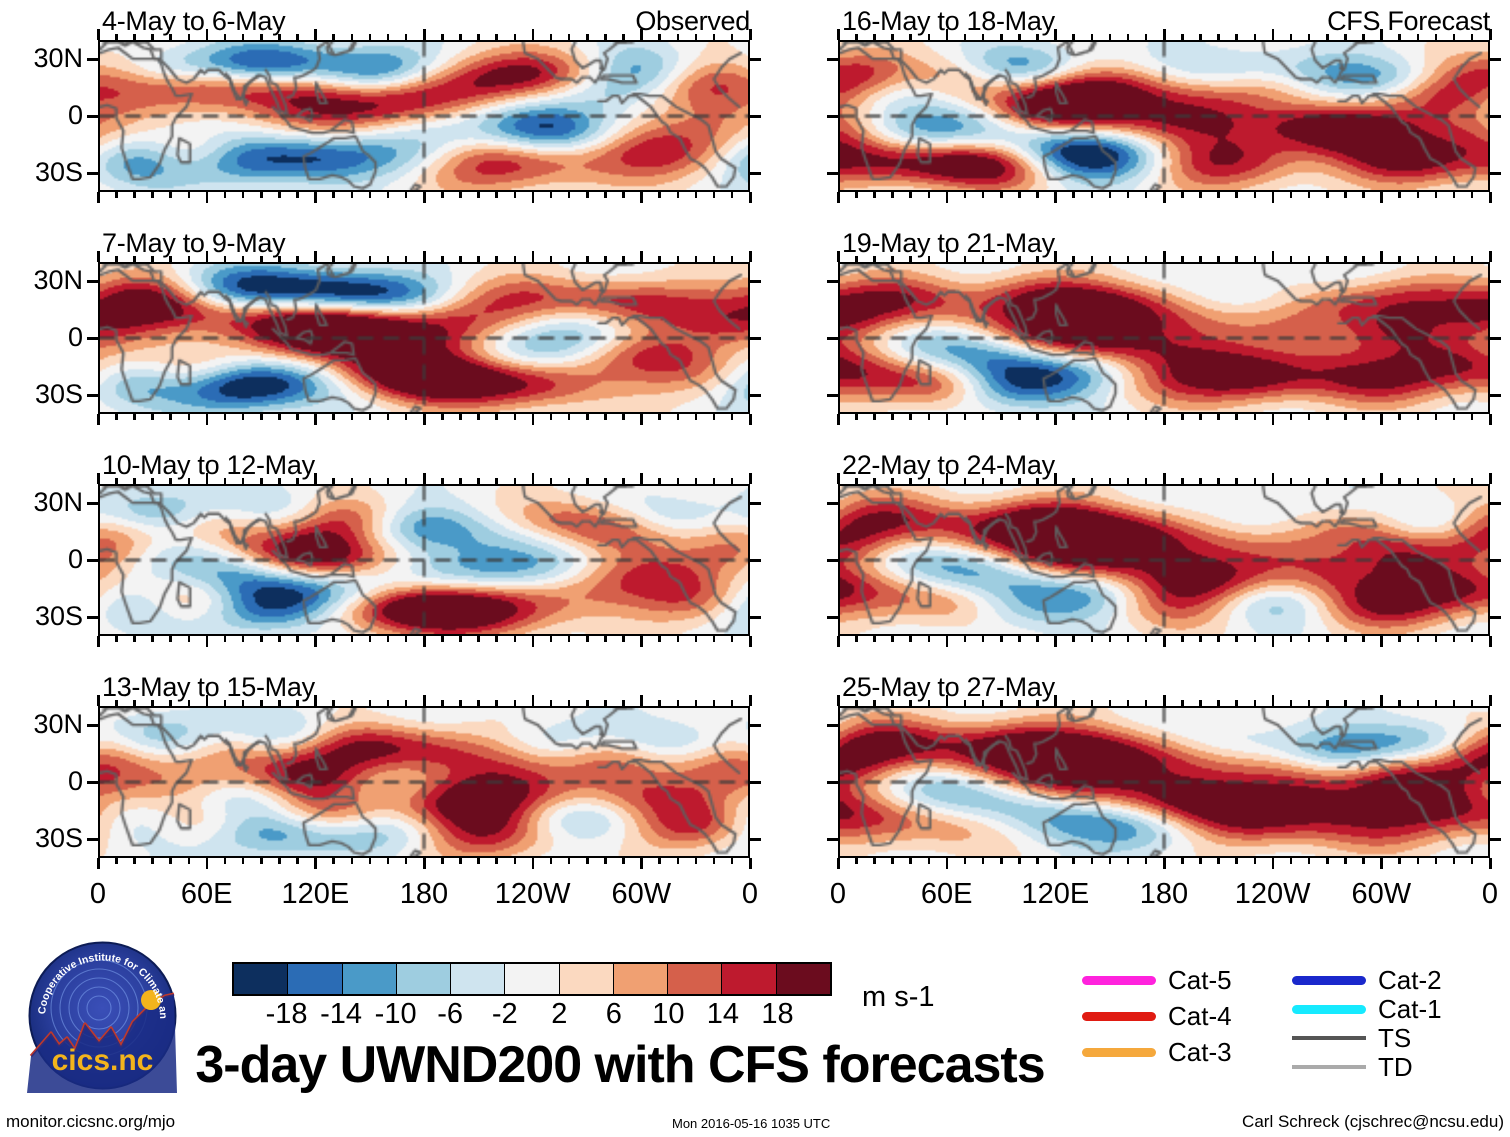  Describe the element at coordinates (532, 894) in the screenshot. I see `x-axis-label-120W-col0: 120W` at that location.